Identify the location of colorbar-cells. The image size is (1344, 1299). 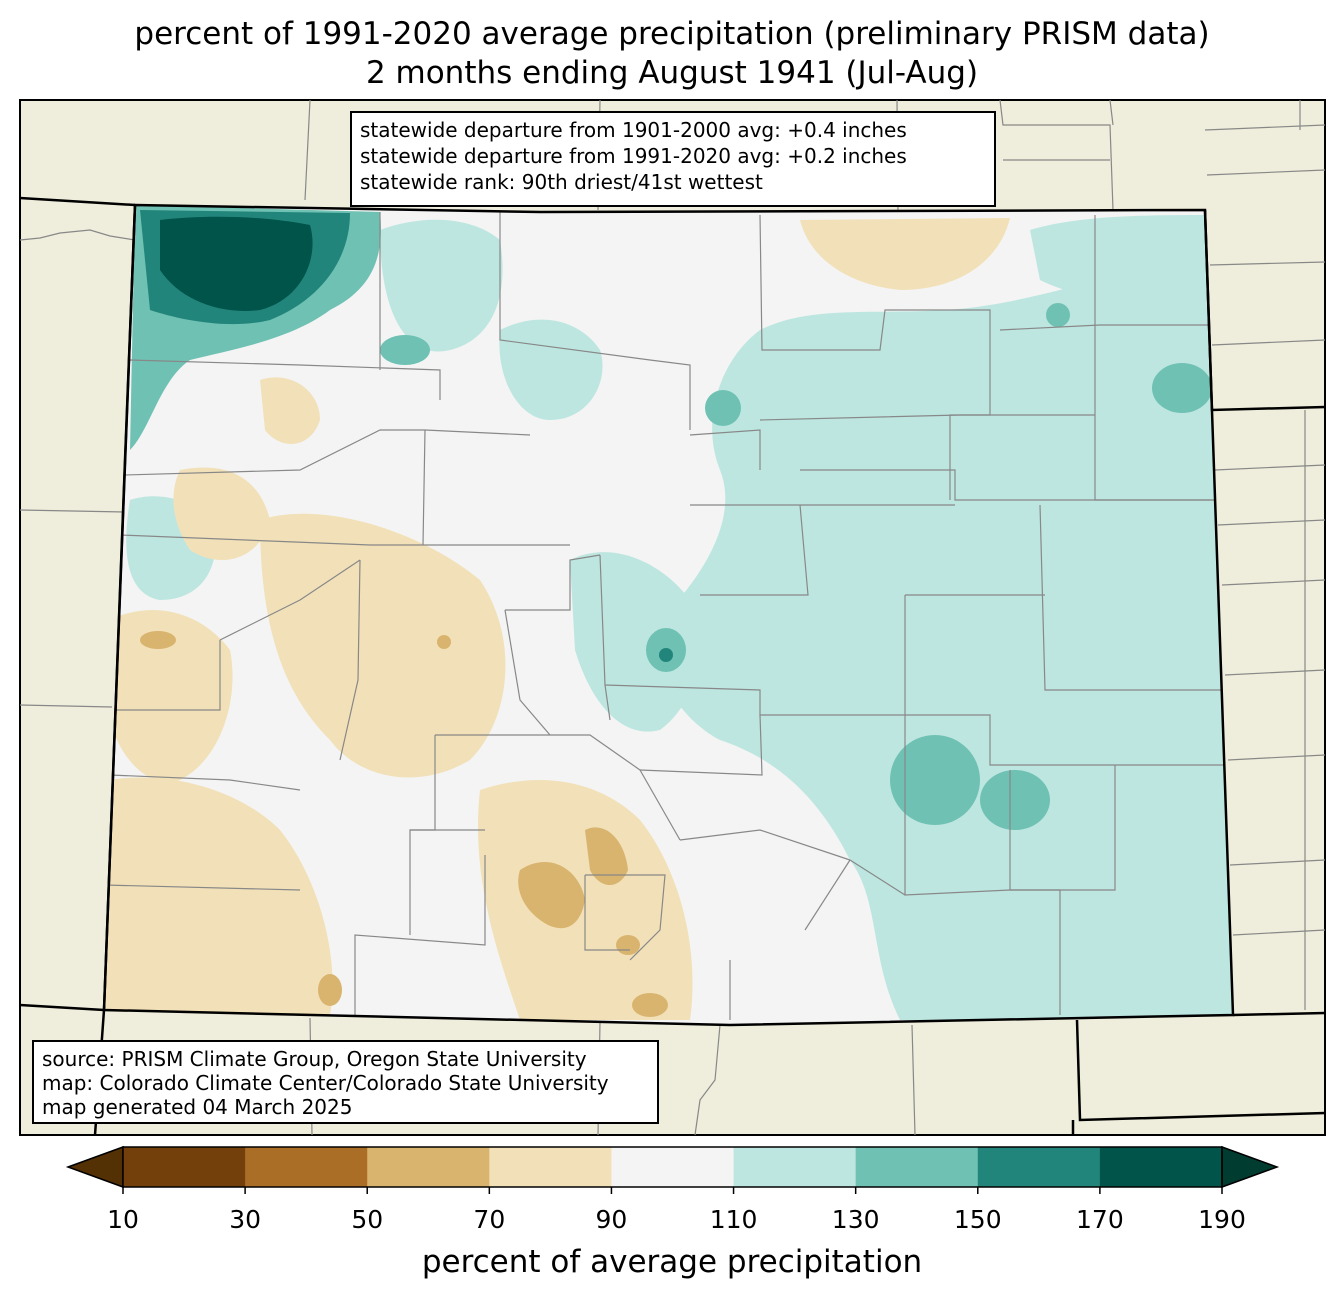
(673, 1167).